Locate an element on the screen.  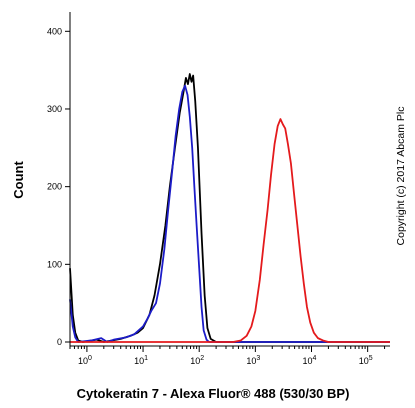
y-tick-label: 400 is located at coordinates (54, 31).